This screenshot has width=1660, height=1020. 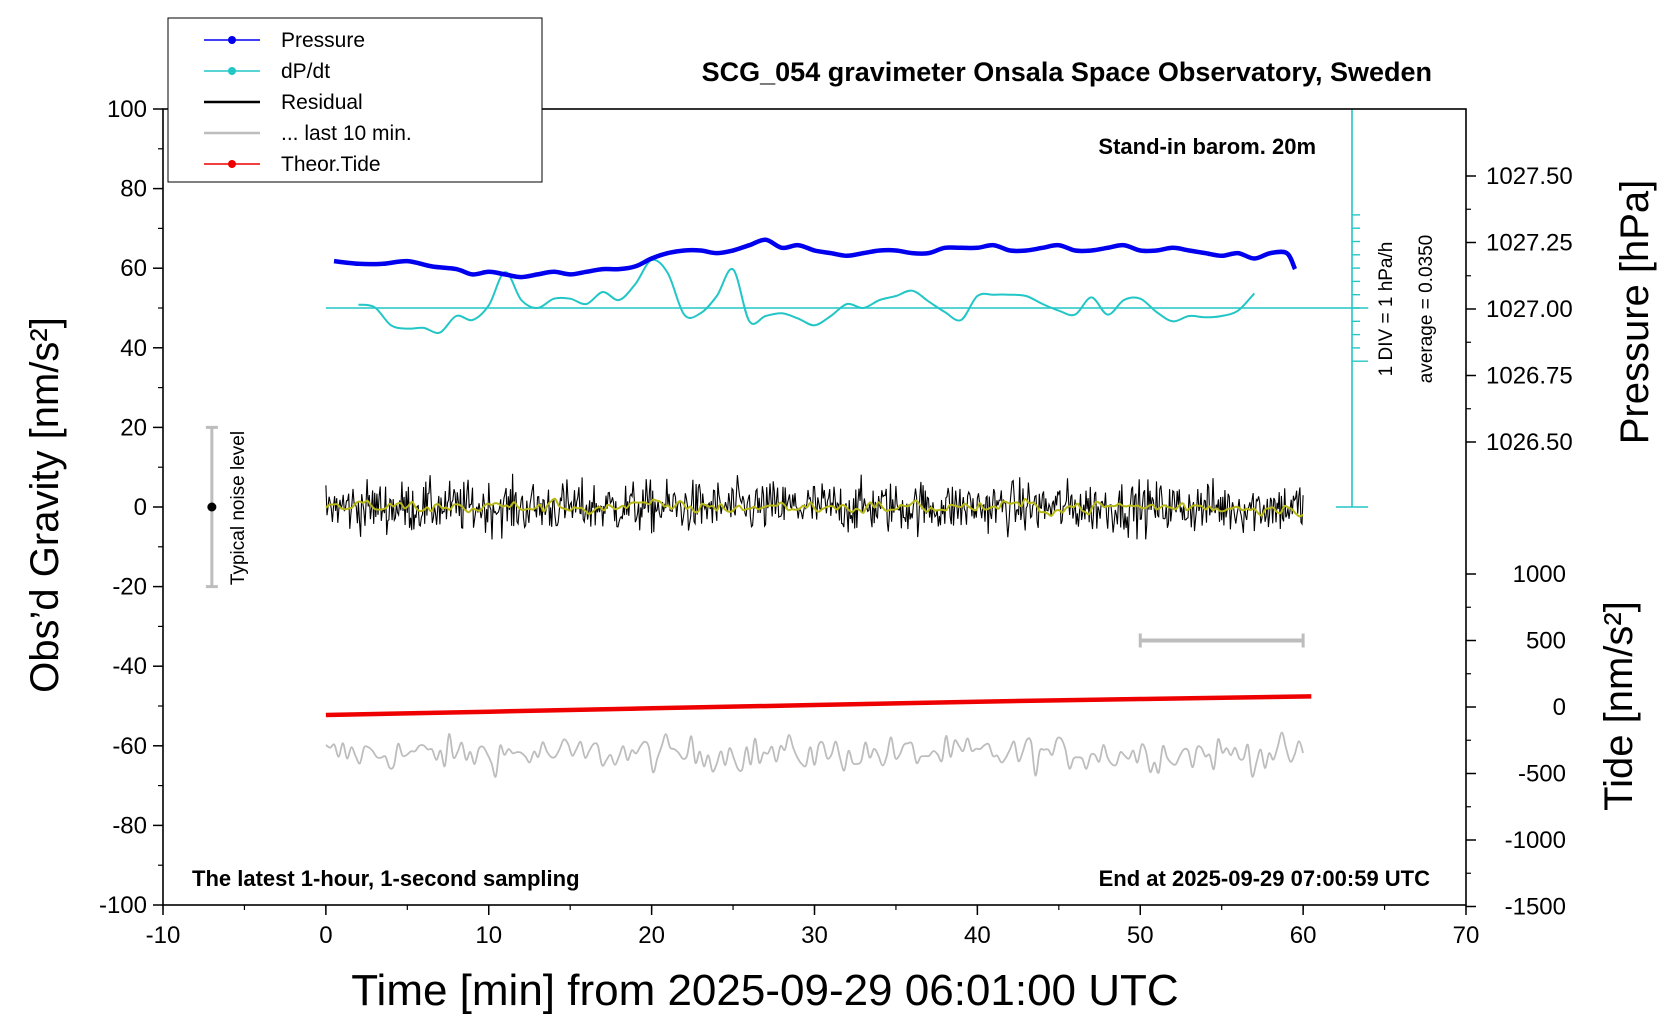 I want to click on pressure-tick-label: 1026.75, so click(x=1529, y=376).